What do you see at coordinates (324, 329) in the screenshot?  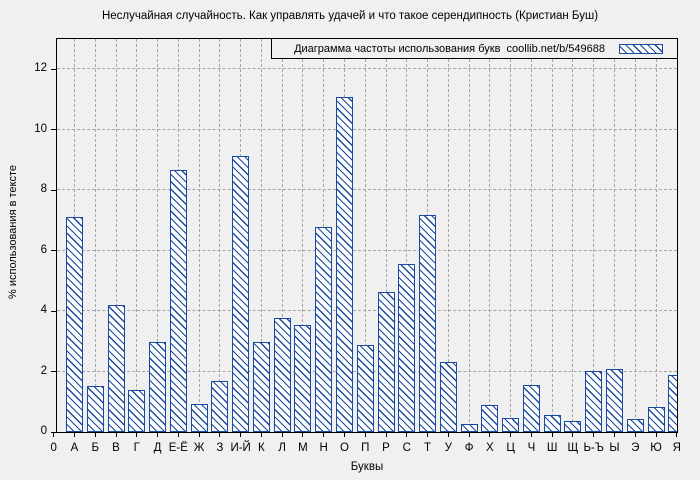 I see `bar-Н` at bounding box center [324, 329].